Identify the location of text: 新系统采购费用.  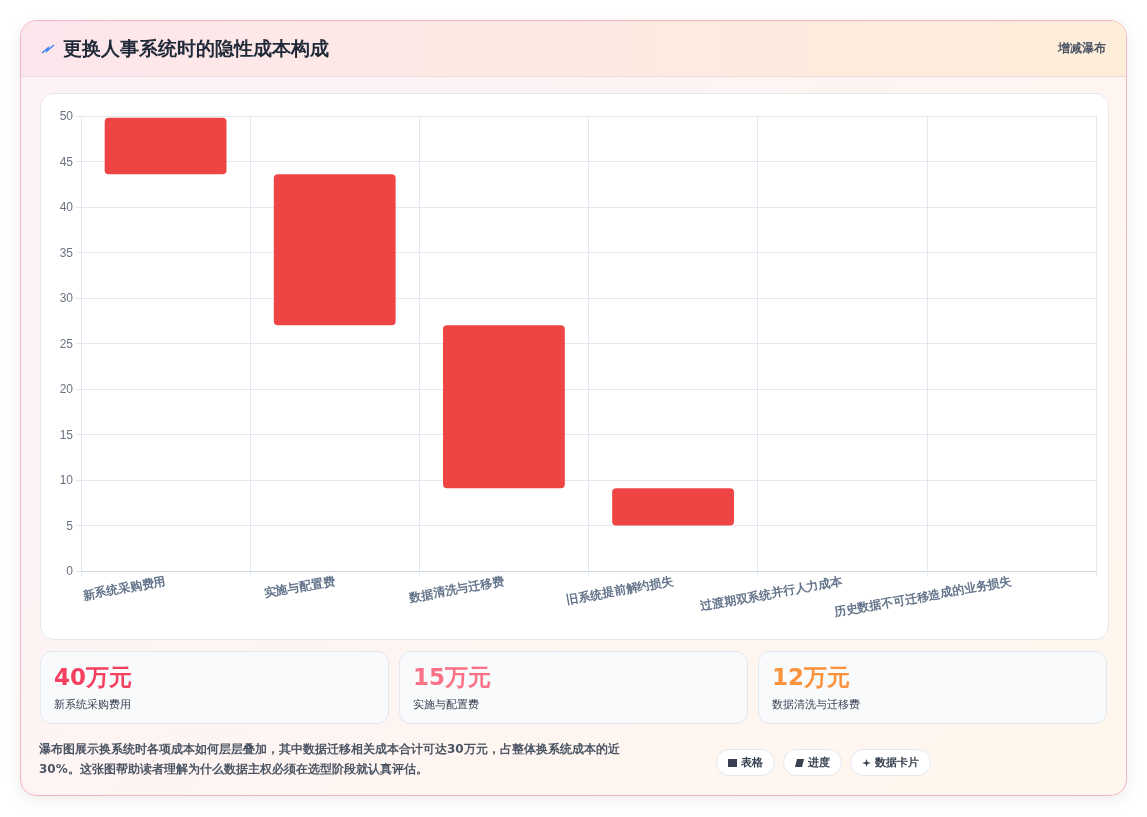
(92, 704).